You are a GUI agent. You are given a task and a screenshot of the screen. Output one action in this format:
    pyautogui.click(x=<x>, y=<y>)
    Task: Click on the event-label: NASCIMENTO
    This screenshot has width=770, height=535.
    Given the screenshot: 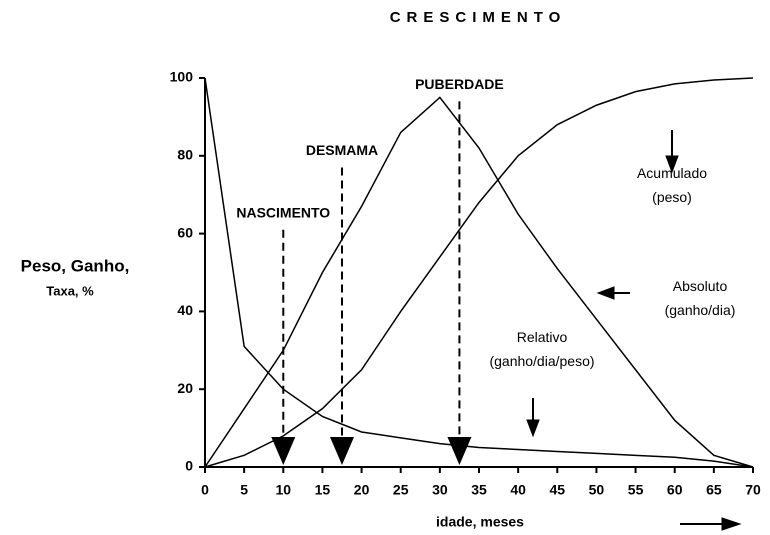 What is the action you would take?
    pyautogui.click(x=283, y=212)
    